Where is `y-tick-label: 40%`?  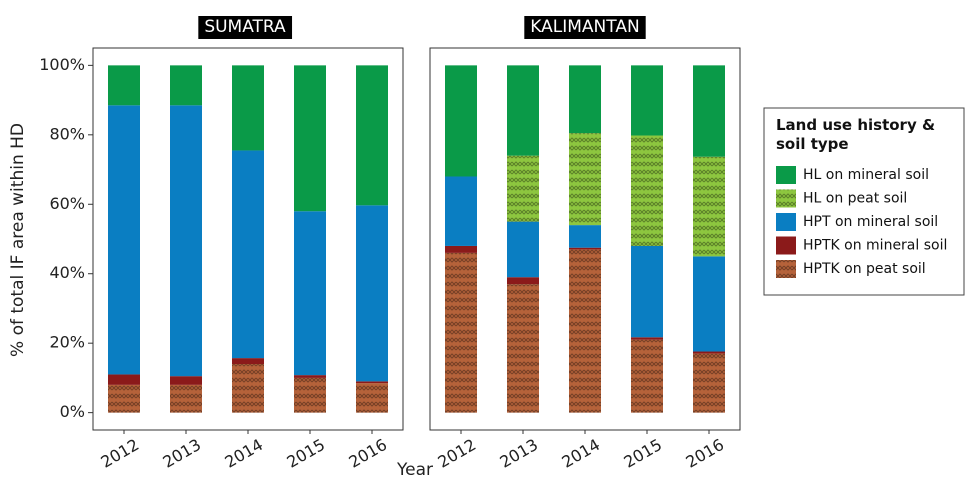
y-tick-label: 40% is located at coordinates (67, 272).